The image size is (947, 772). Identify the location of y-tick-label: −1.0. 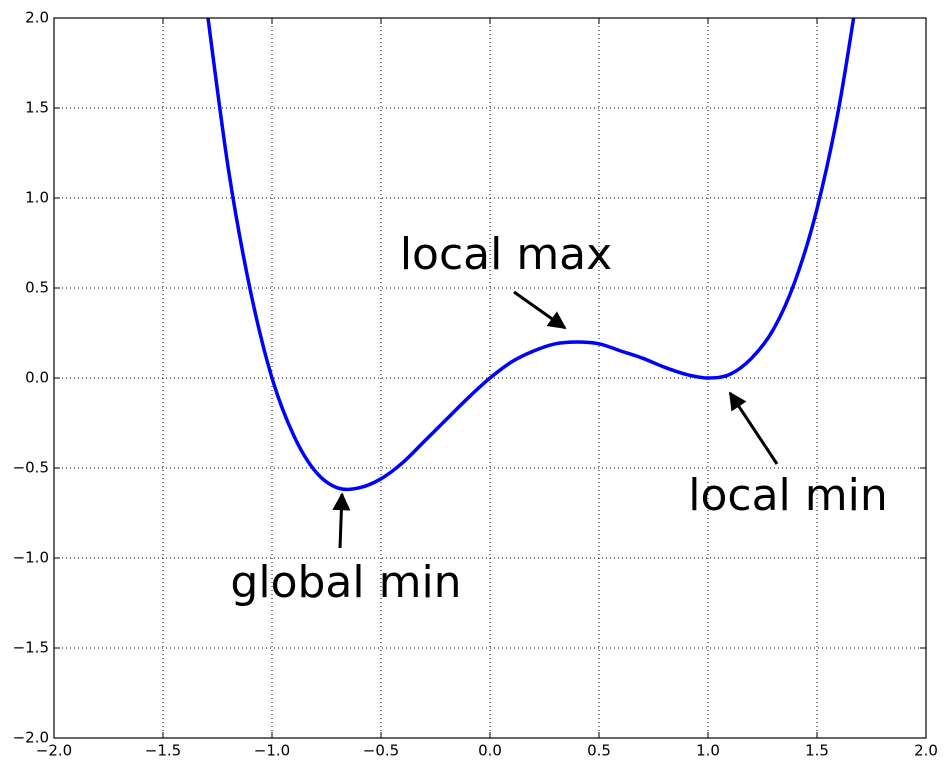
(31, 558).